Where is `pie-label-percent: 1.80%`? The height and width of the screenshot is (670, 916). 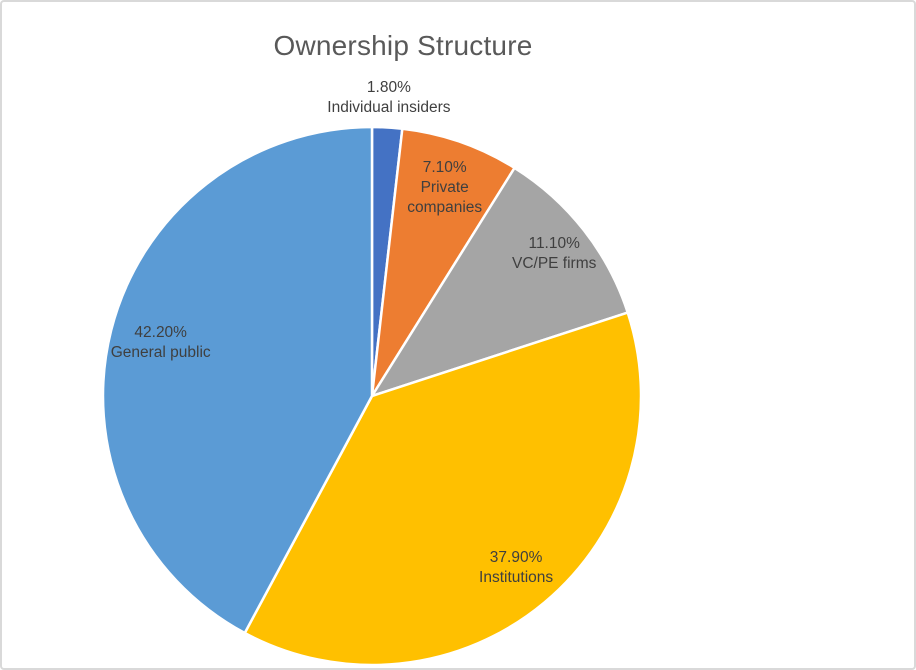 pie-label-percent: 1.80% is located at coordinates (388, 87).